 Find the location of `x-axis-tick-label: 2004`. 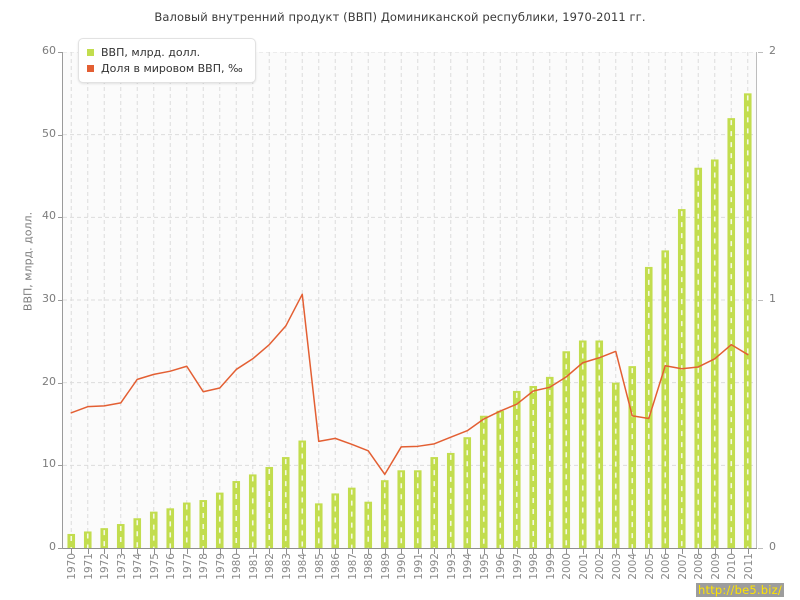

x-axis-tick-label: 2004 is located at coordinates (633, 566).